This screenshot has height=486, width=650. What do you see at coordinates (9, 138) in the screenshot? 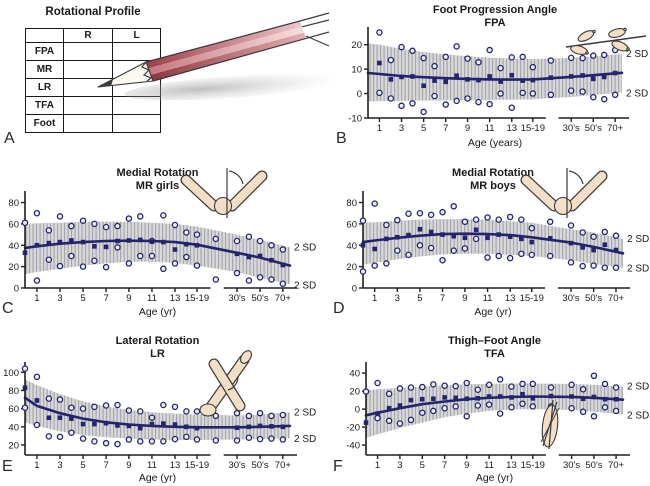
I see `panel-letter-a: A` at bounding box center [9, 138].